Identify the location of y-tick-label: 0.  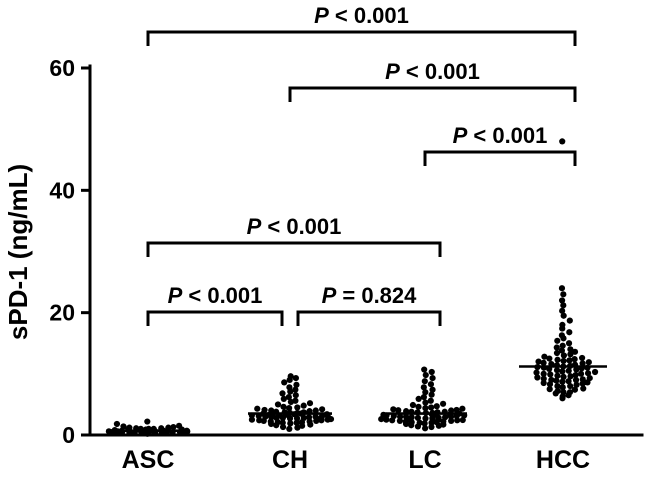
(68, 435).